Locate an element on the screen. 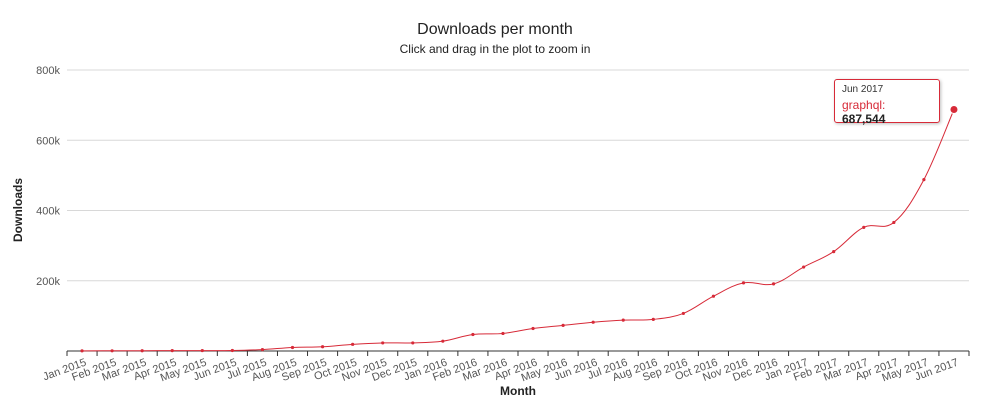 This screenshot has height=406, width=990. y-tick-label: 800k is located at coordinates (48, 71).